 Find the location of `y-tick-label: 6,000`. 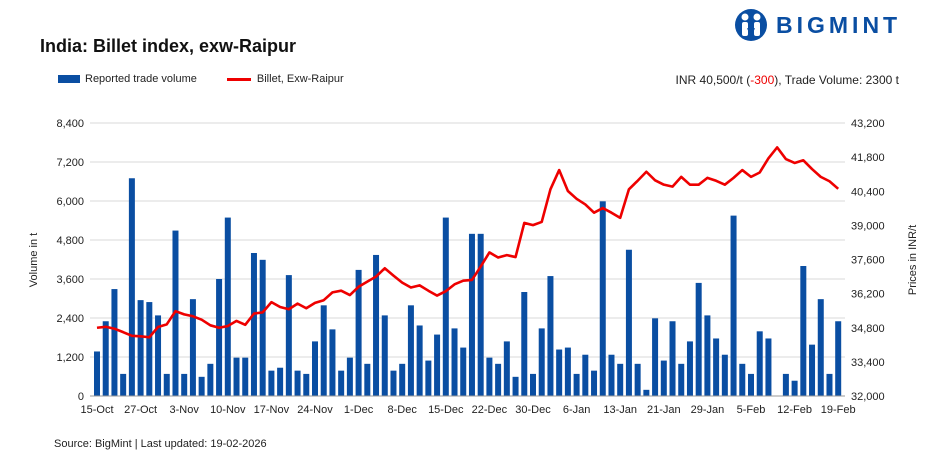

y-tick-label: 6,000 is located at coordinates (70, 202).